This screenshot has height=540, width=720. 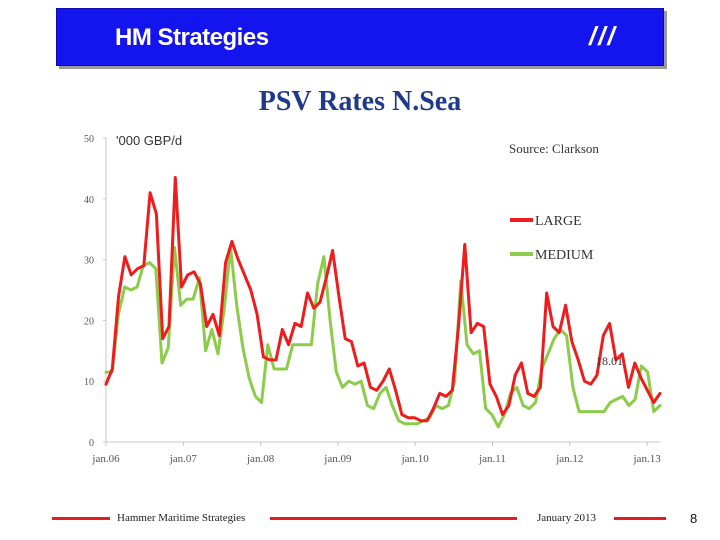 What do you see at coordinates (89, 382) in the screenshot?
I see `y-tick-label: 10` at bounding box center [89, 382].